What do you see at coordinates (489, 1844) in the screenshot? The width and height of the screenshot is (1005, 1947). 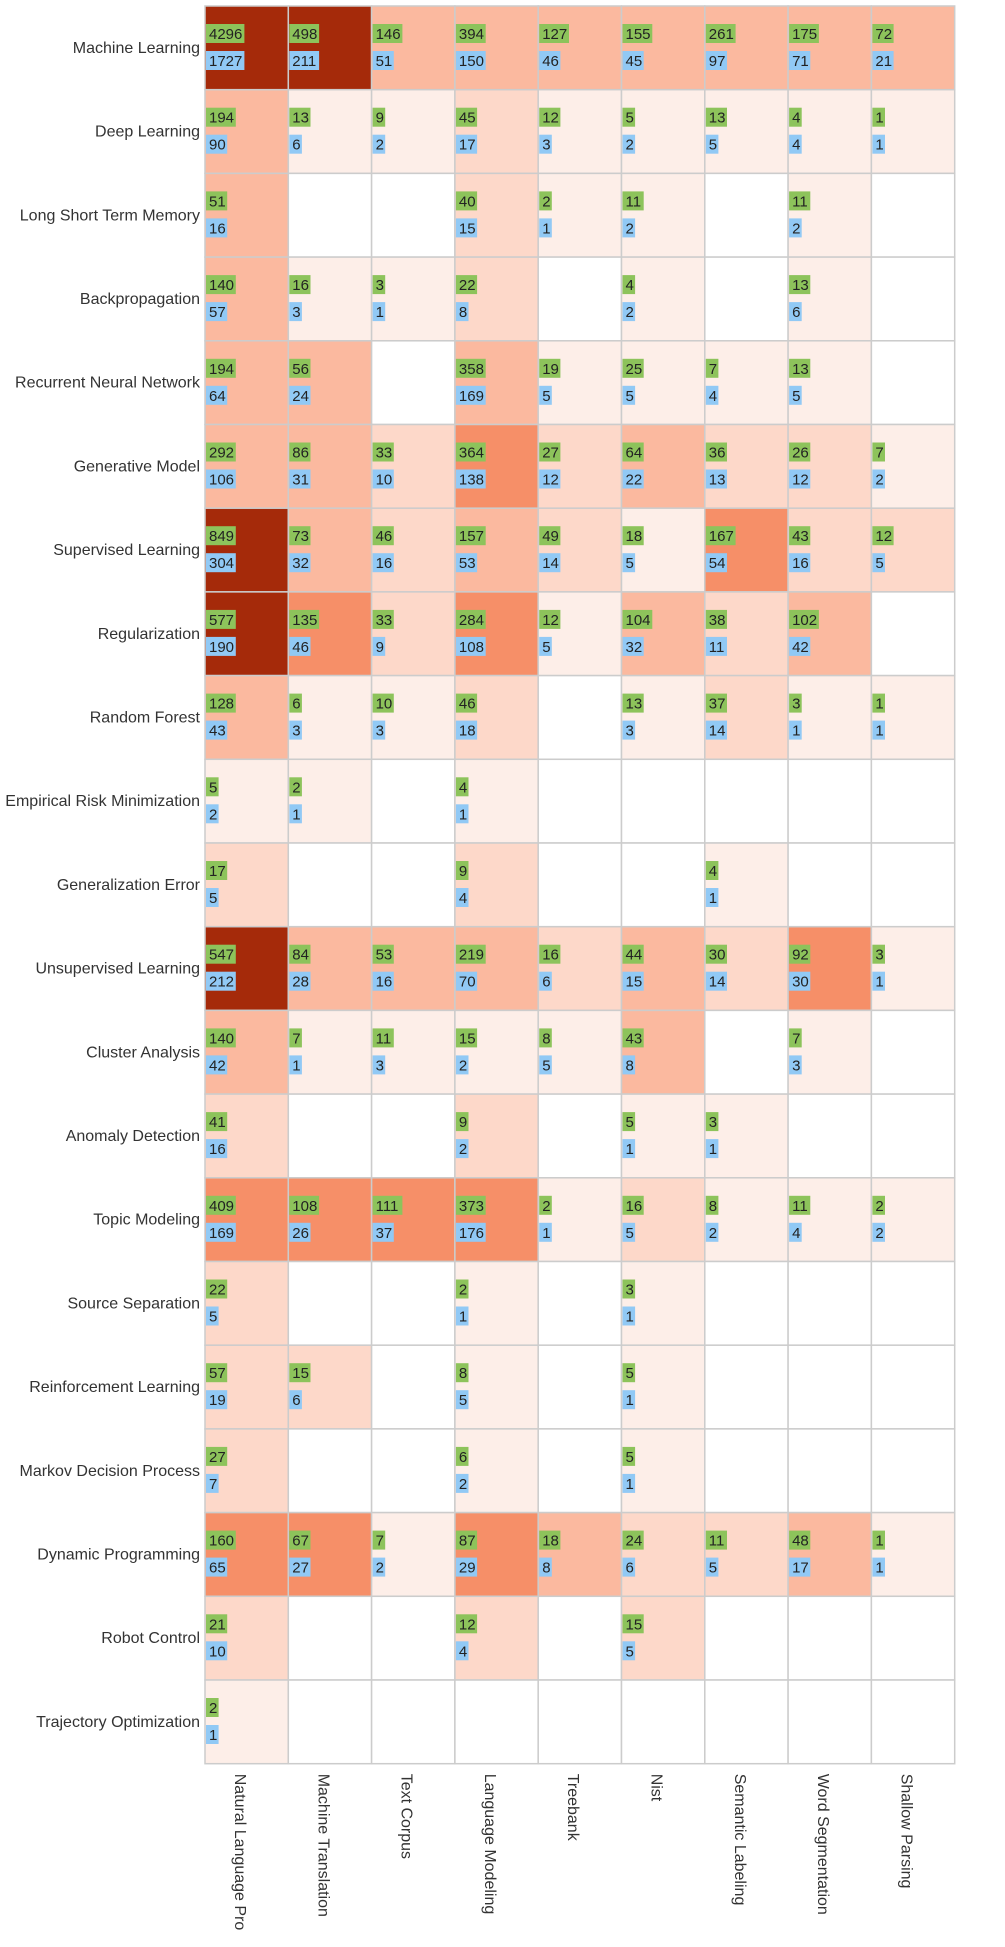 I see `column-label: Language Modeling` at bounding box center [489, 1844].